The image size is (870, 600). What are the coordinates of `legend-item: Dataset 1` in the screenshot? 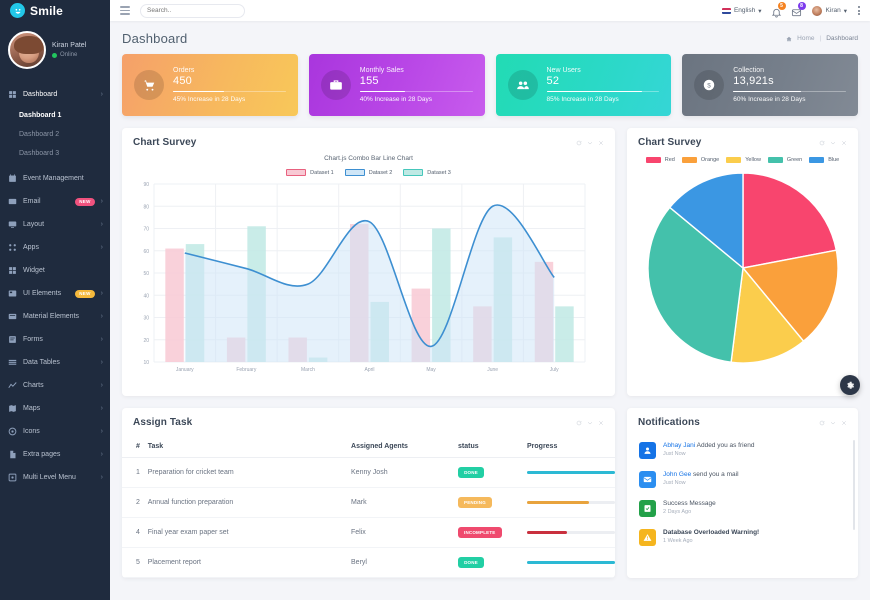 It's located at (310, 172).